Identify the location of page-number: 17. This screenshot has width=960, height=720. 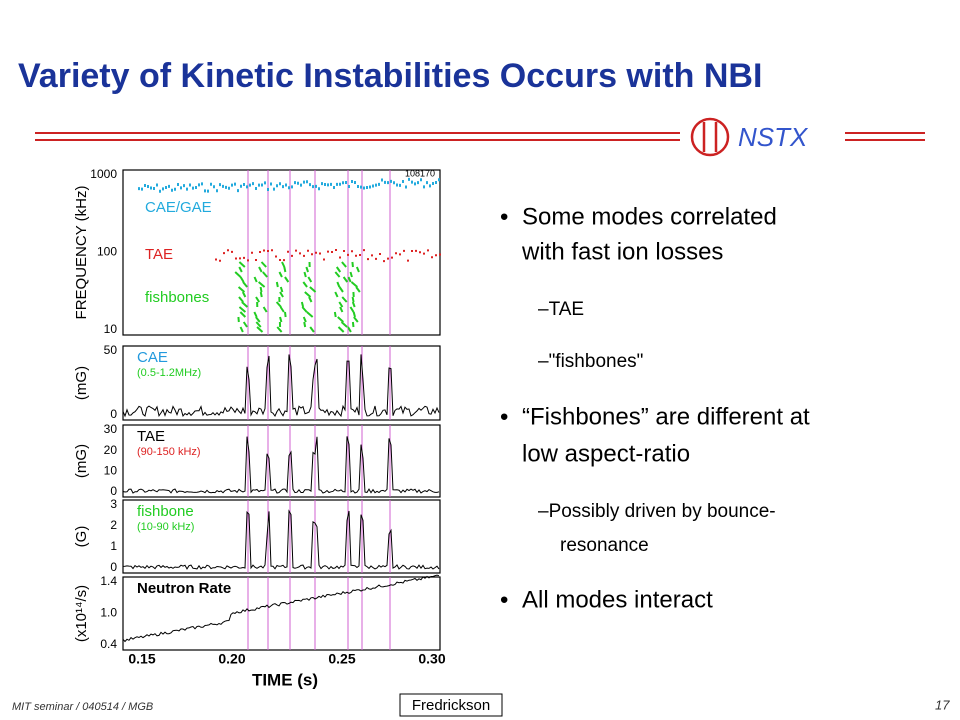
(942, 704).